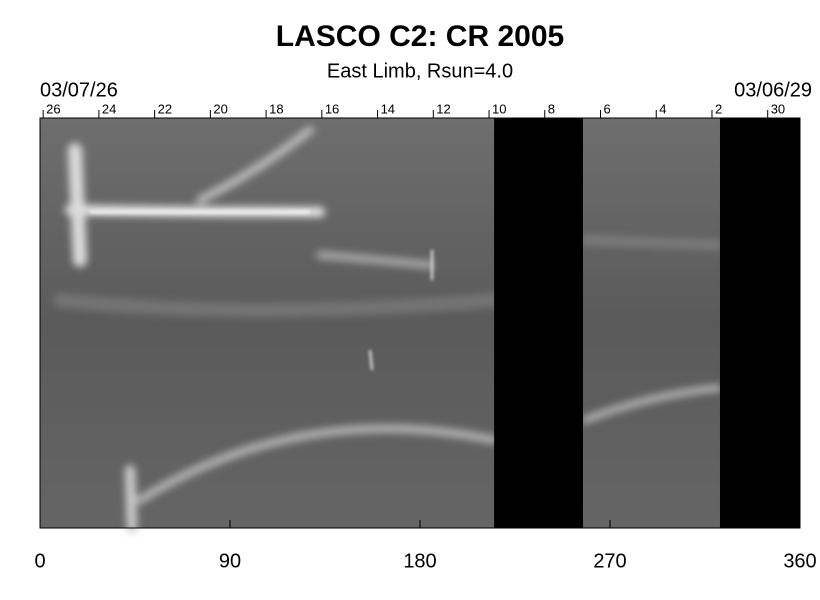  I want to click on top-tick-label: 18, so click(276, 108).